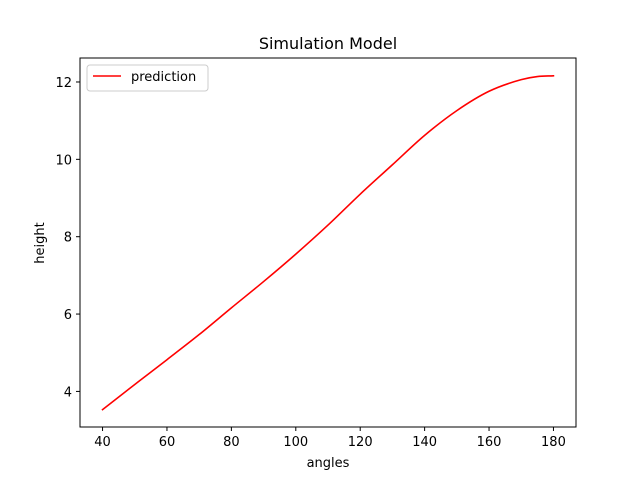 This screenshot has height=480, width=640. What do you see at coordinates (330, 438) in the screenshot?
I see `x-axis-ticks: 40 60 80 100 120 140 160 180` at bounding box center [330, 438].